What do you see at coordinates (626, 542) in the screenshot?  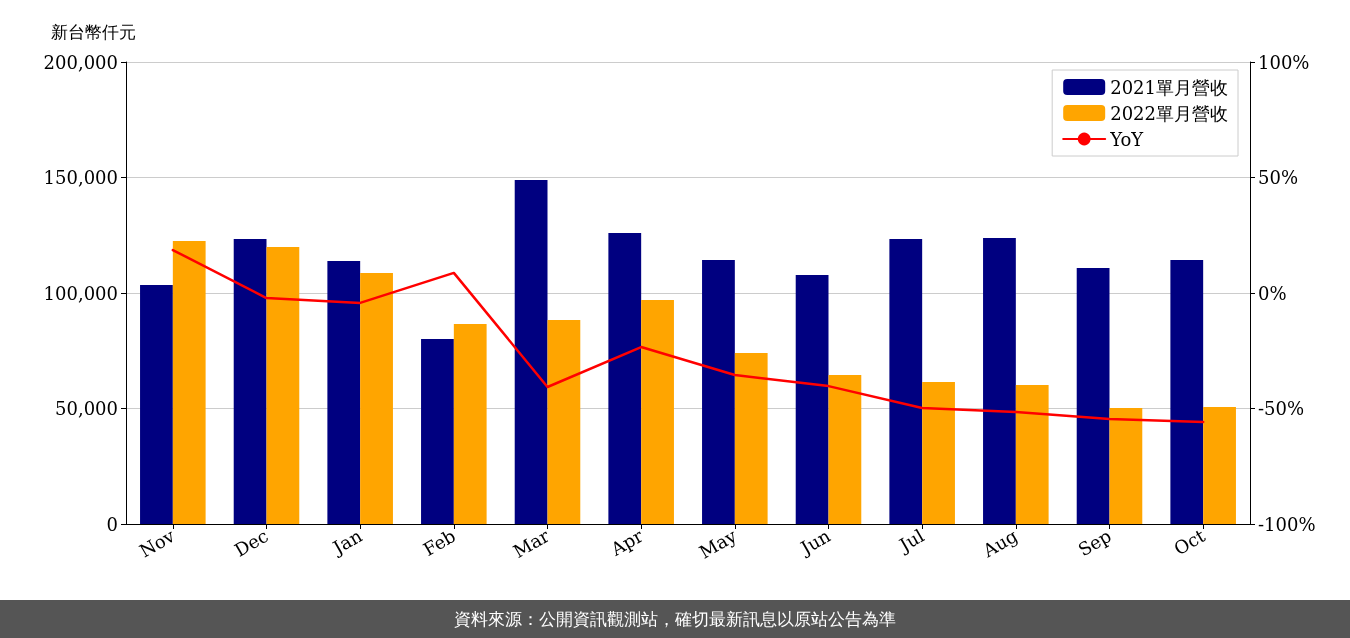 I see `x-tick-label: Apr` at bounding box center [626, 542].